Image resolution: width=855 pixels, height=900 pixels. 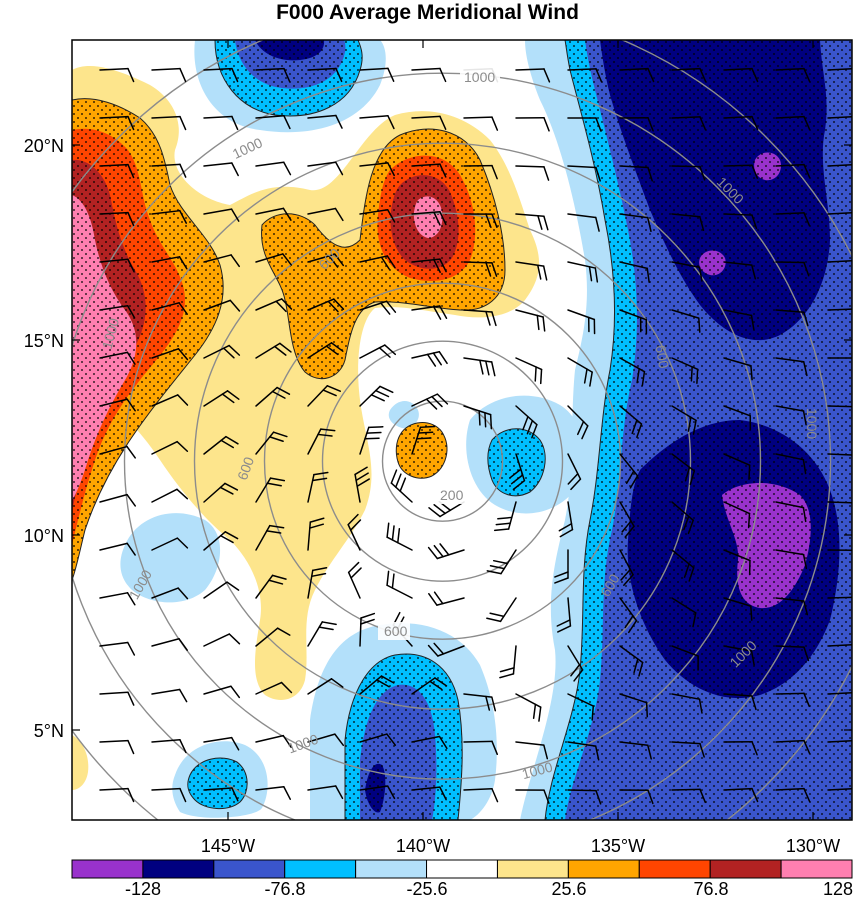 What do you see at coordinates (710, 889) in the screenshot?
I see `colorbar-label: 76.8` at bounding box center [710, 889].